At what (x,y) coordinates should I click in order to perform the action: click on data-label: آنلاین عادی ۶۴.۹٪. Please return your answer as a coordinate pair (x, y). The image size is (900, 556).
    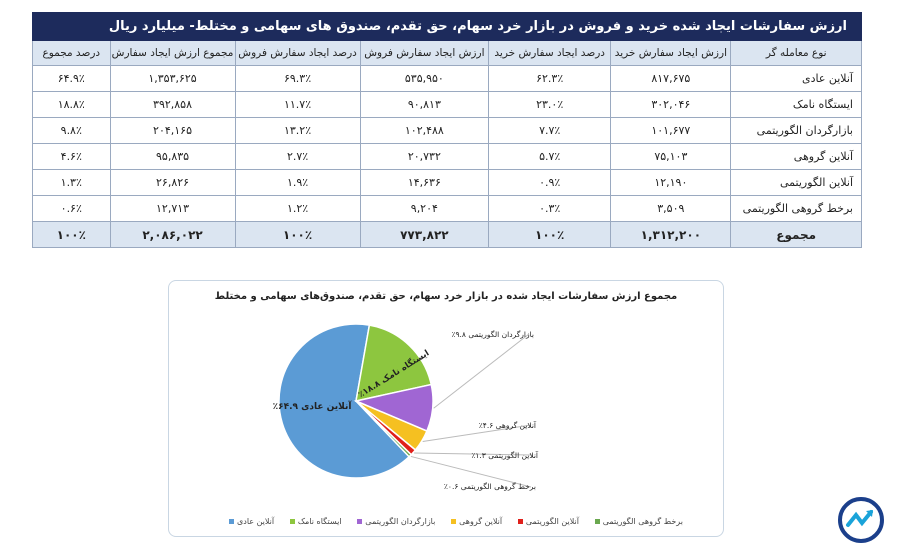
    Looking at the image, I should click on (313, 406).